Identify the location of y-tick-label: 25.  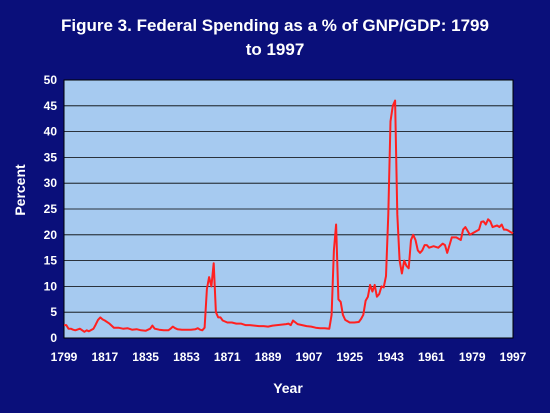
(51, 209).